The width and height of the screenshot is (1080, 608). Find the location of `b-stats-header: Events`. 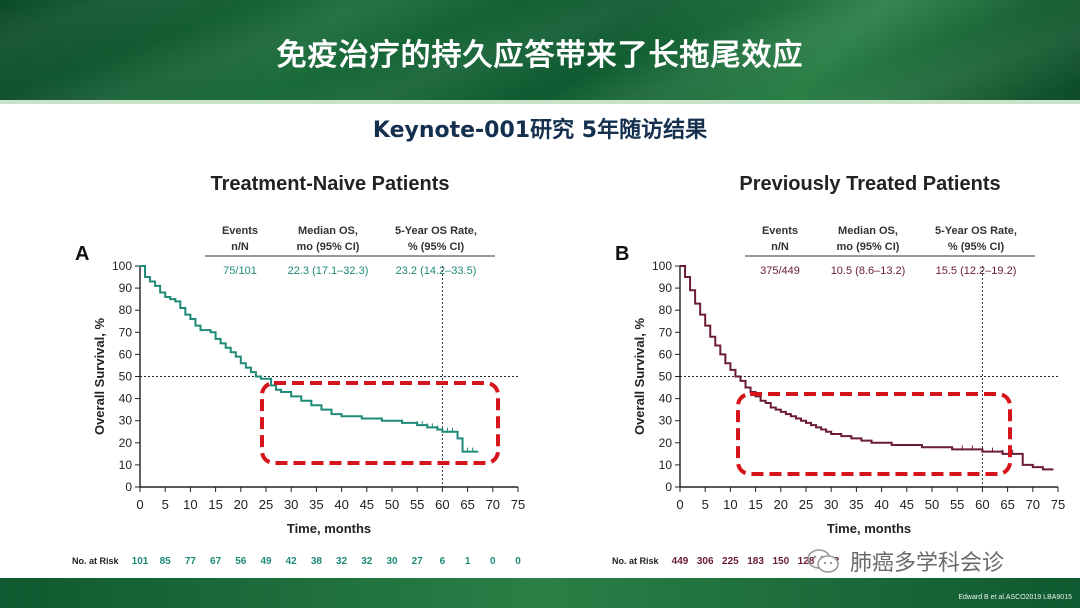

b-stats-header: Events is located at coordinates (780, 231).